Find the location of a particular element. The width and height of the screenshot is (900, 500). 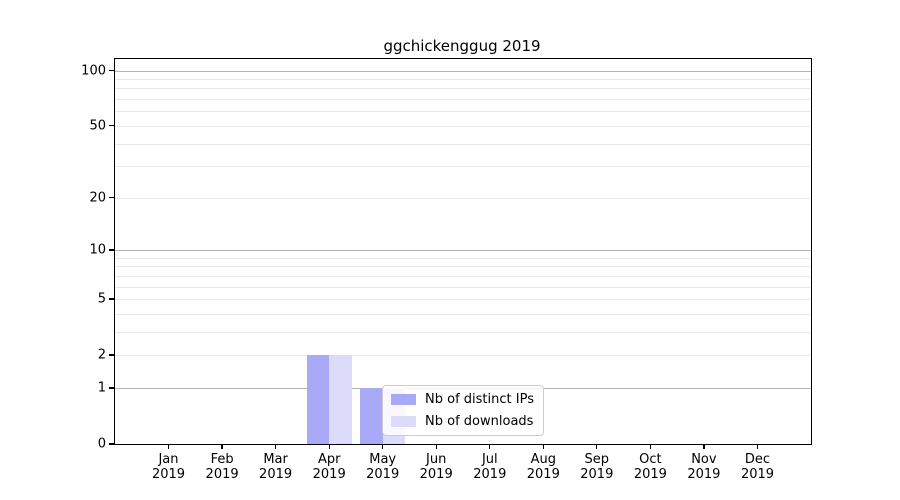

y-tick-label: 100 is located at coordinates (93, 70).